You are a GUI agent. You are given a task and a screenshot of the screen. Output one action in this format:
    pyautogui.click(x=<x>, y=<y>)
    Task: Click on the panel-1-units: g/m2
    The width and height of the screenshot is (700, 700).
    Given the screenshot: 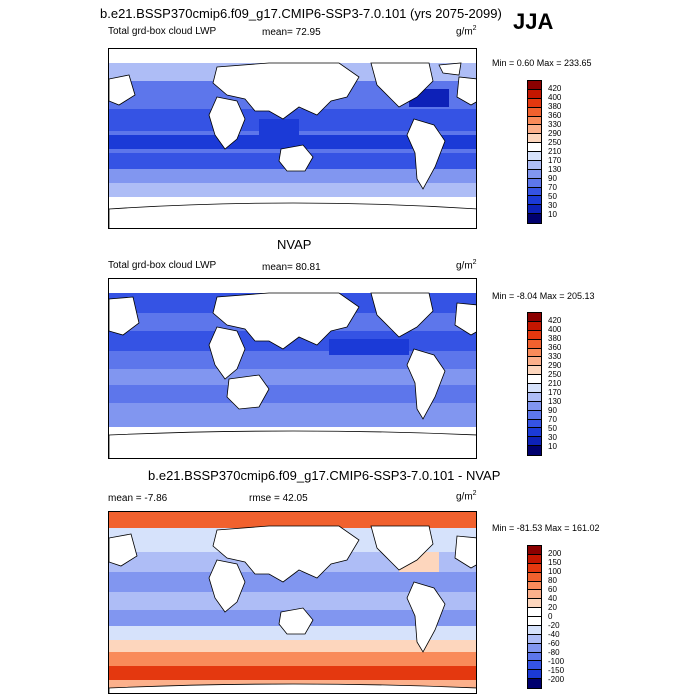 What is the action you would take?
    pyautogui.click(x=466, y=31)
    